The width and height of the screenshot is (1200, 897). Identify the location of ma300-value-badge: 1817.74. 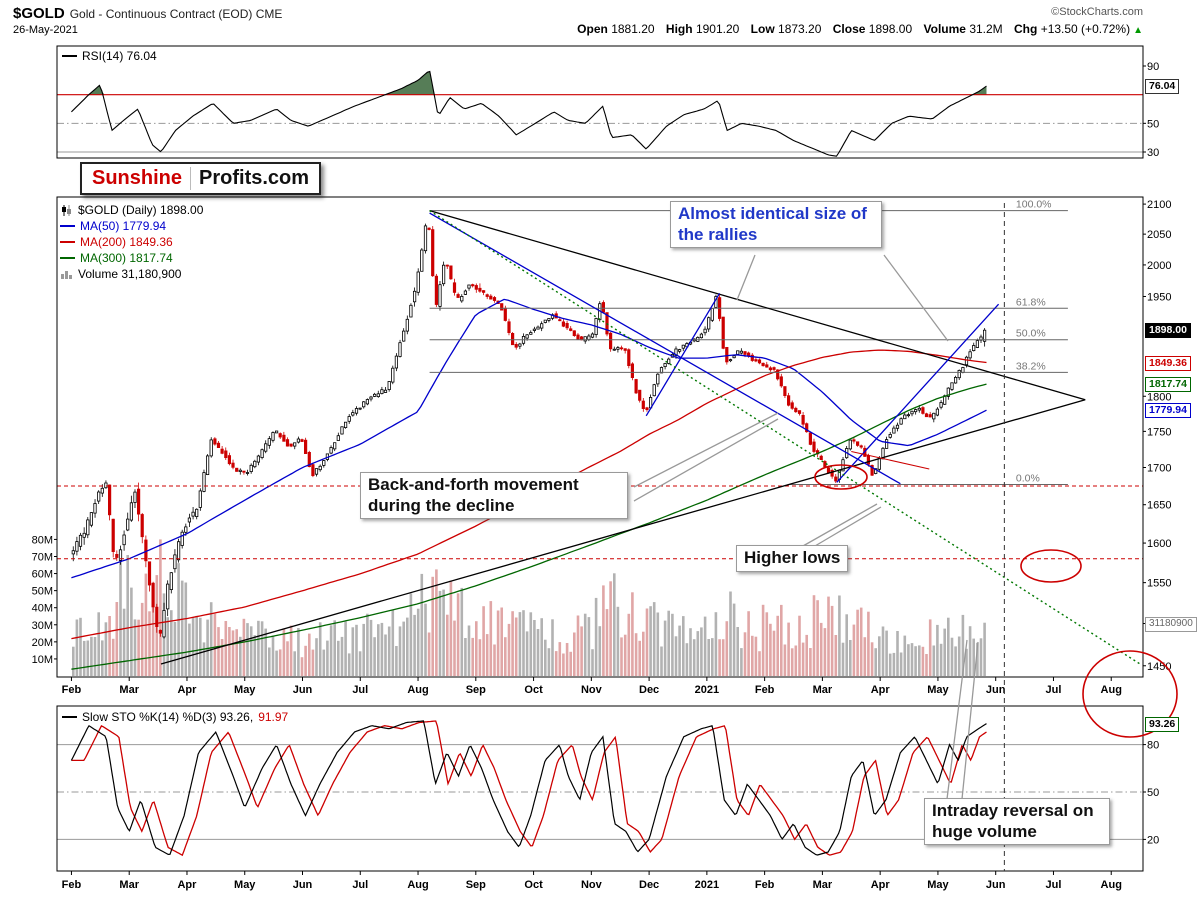
(1168, 385).